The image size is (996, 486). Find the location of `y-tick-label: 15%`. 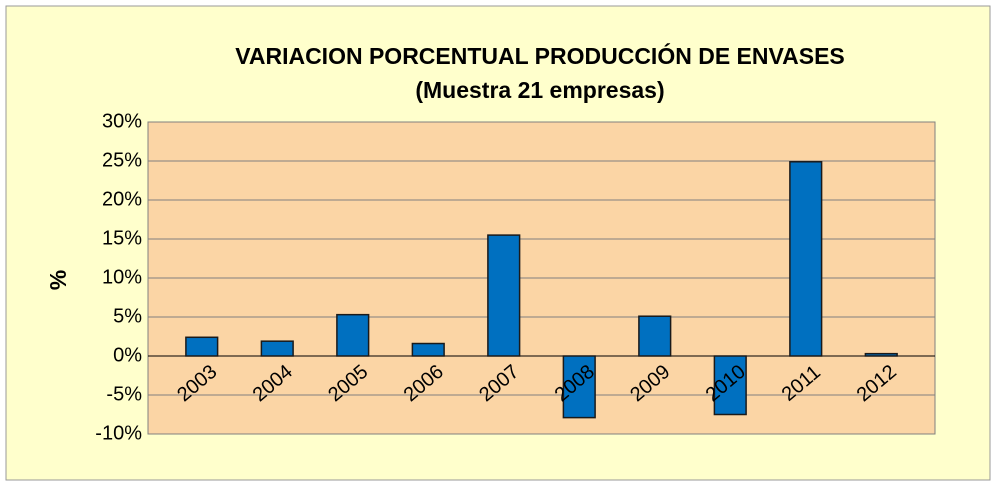

y-tick-label: 15% is located at coordinates (122, 238).